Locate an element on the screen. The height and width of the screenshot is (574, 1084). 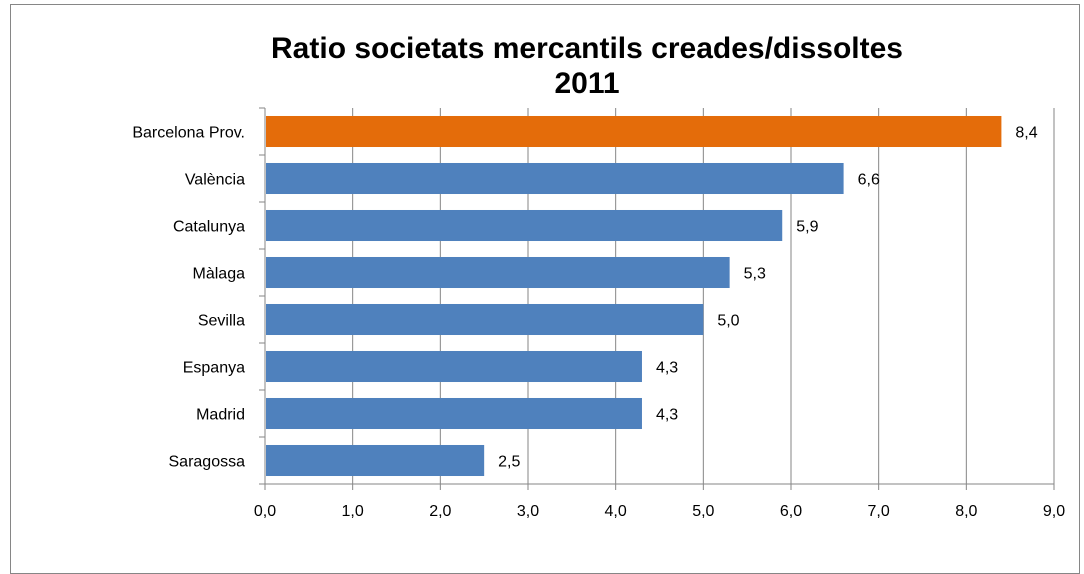
category-label: Espanya is located at coordinates (214, 368).